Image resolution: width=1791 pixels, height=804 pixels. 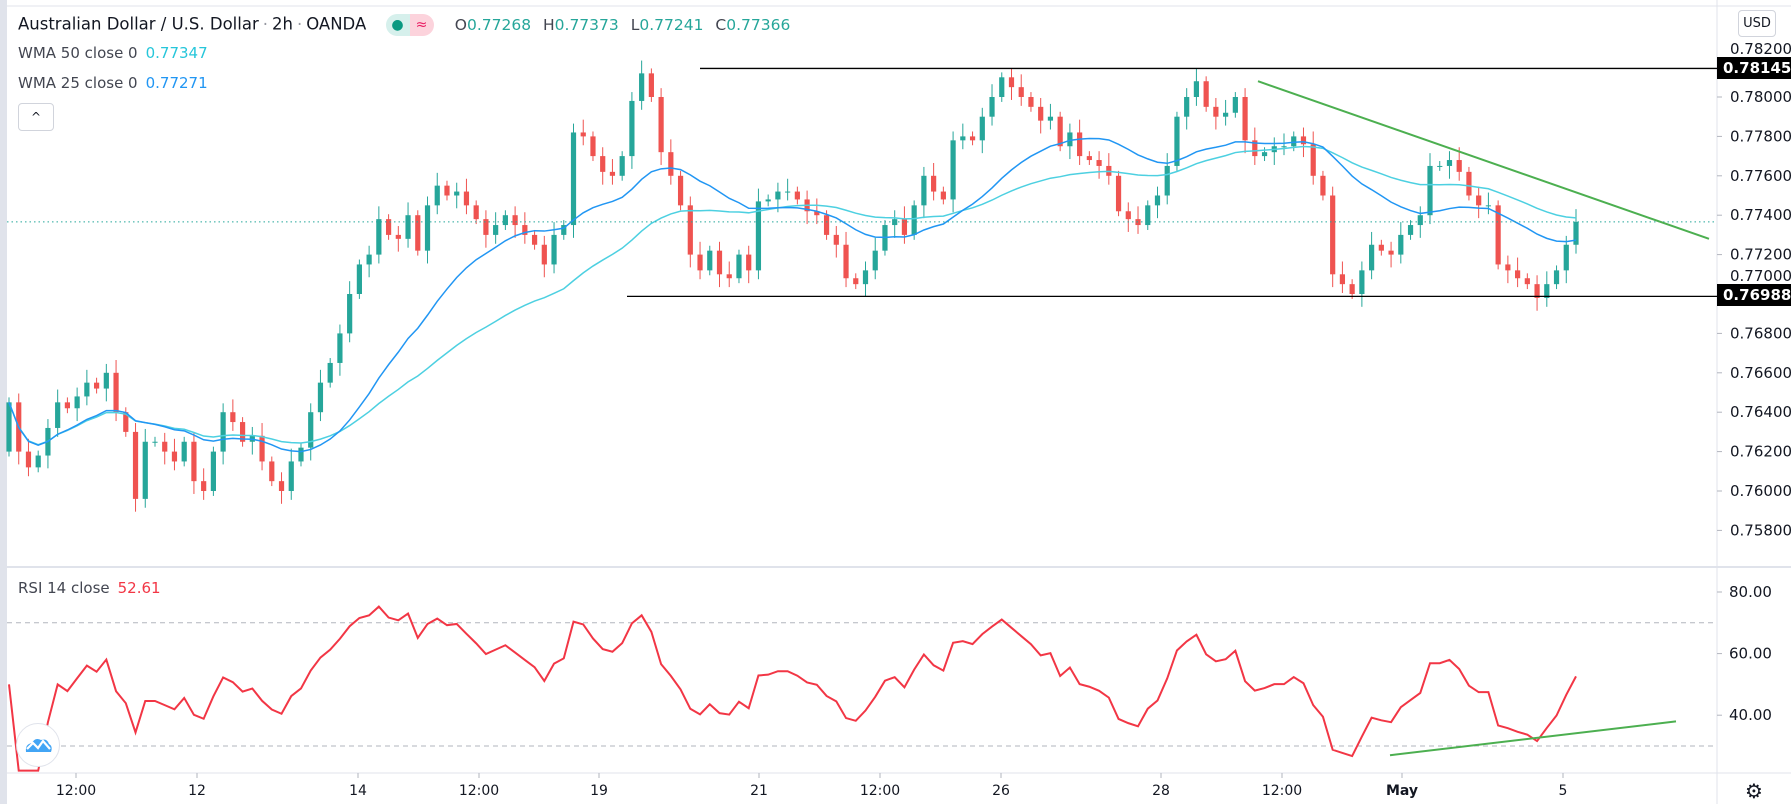 I want to click on wma50-value: 0.77347, so click(x=176, y=53).